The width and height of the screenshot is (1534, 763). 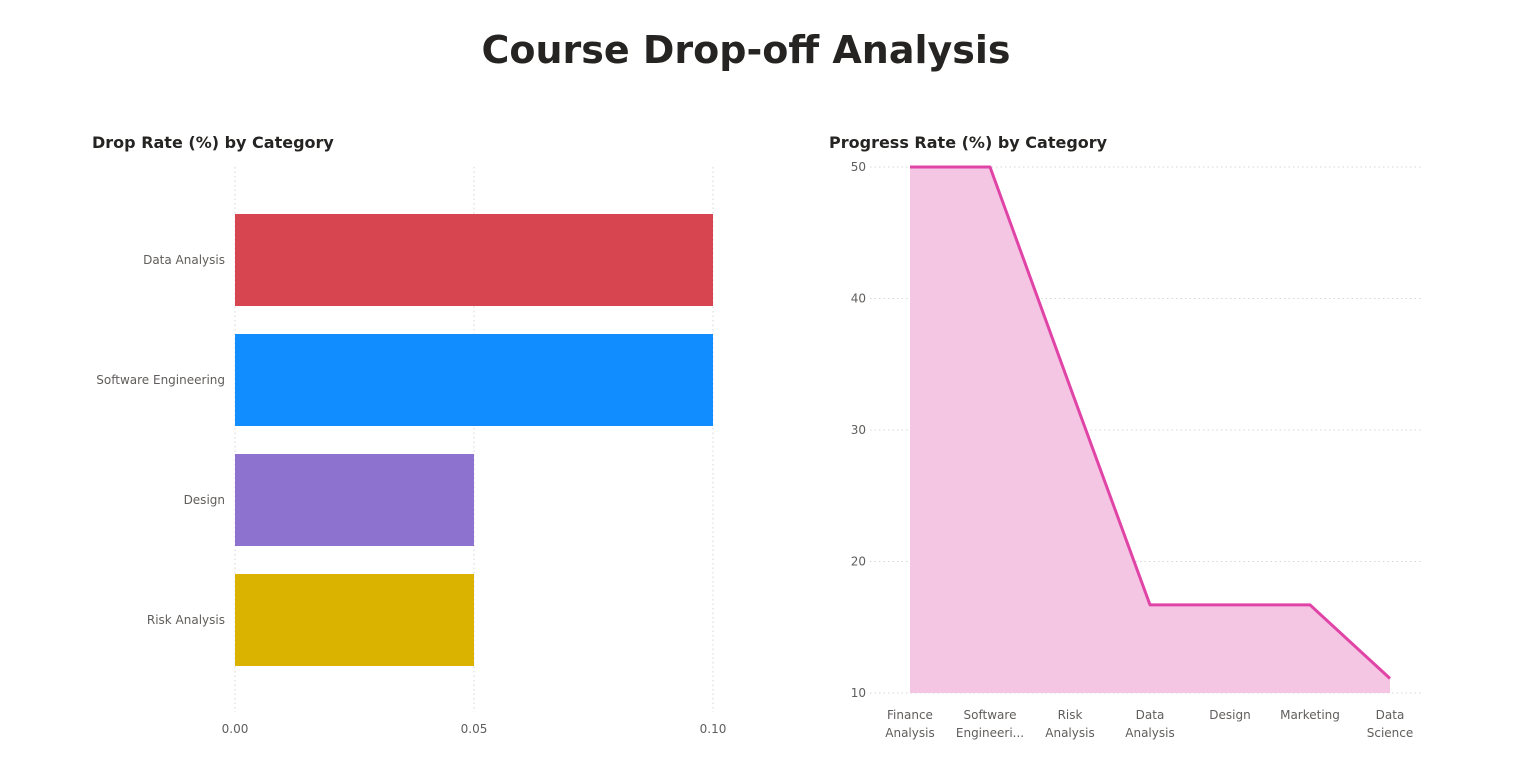 I want to click on bar-data-analysis, so click(x=474, y=260).